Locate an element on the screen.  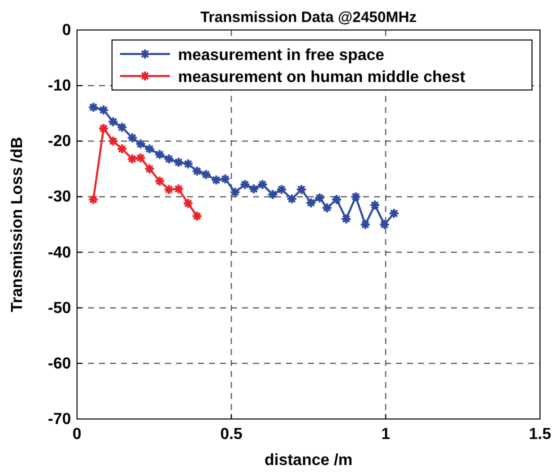
x-tick-label: 1 is located at coordinates (385, 434).